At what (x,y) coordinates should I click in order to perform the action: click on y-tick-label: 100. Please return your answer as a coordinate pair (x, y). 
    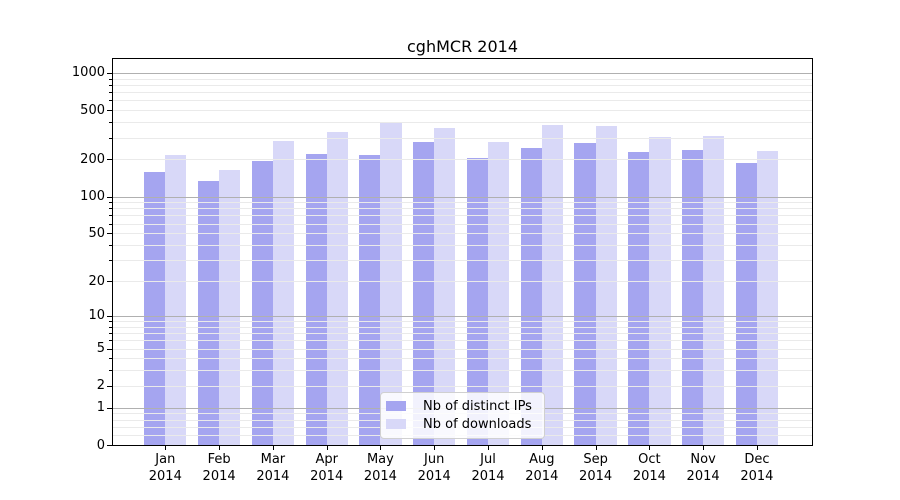
    Looking at the image, I should click on (92, 196).